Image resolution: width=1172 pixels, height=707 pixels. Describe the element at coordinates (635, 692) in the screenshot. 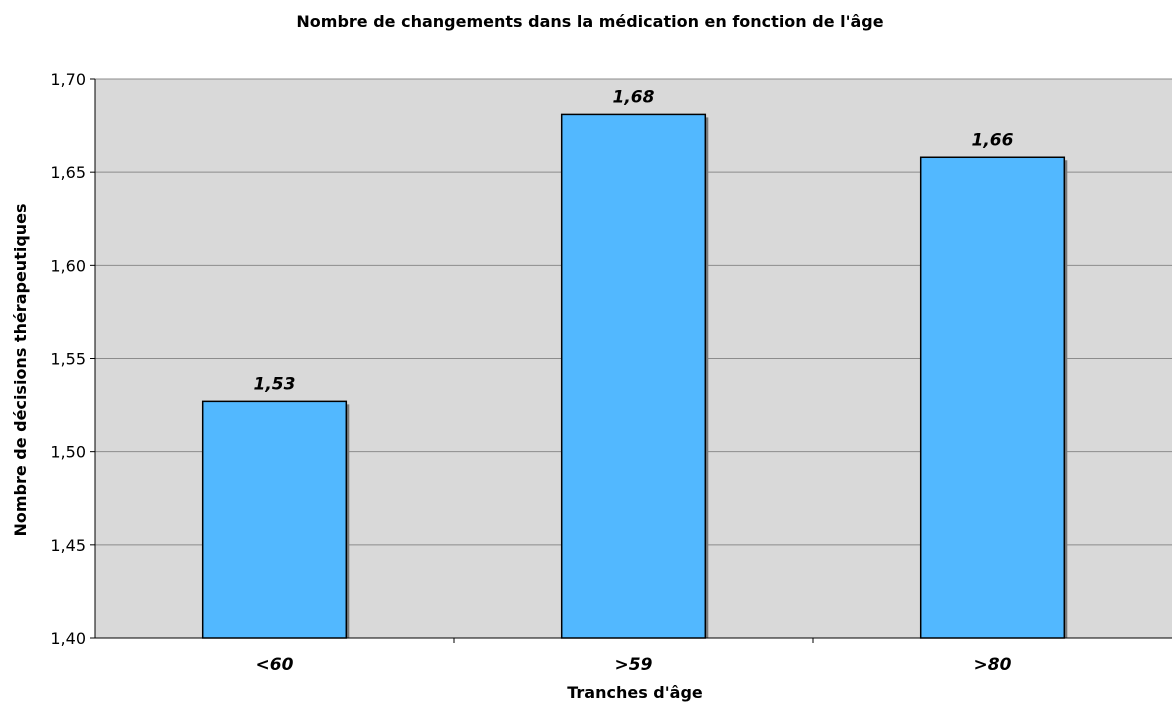

I see `x-axis-label: Tranches d'âge` at that location.